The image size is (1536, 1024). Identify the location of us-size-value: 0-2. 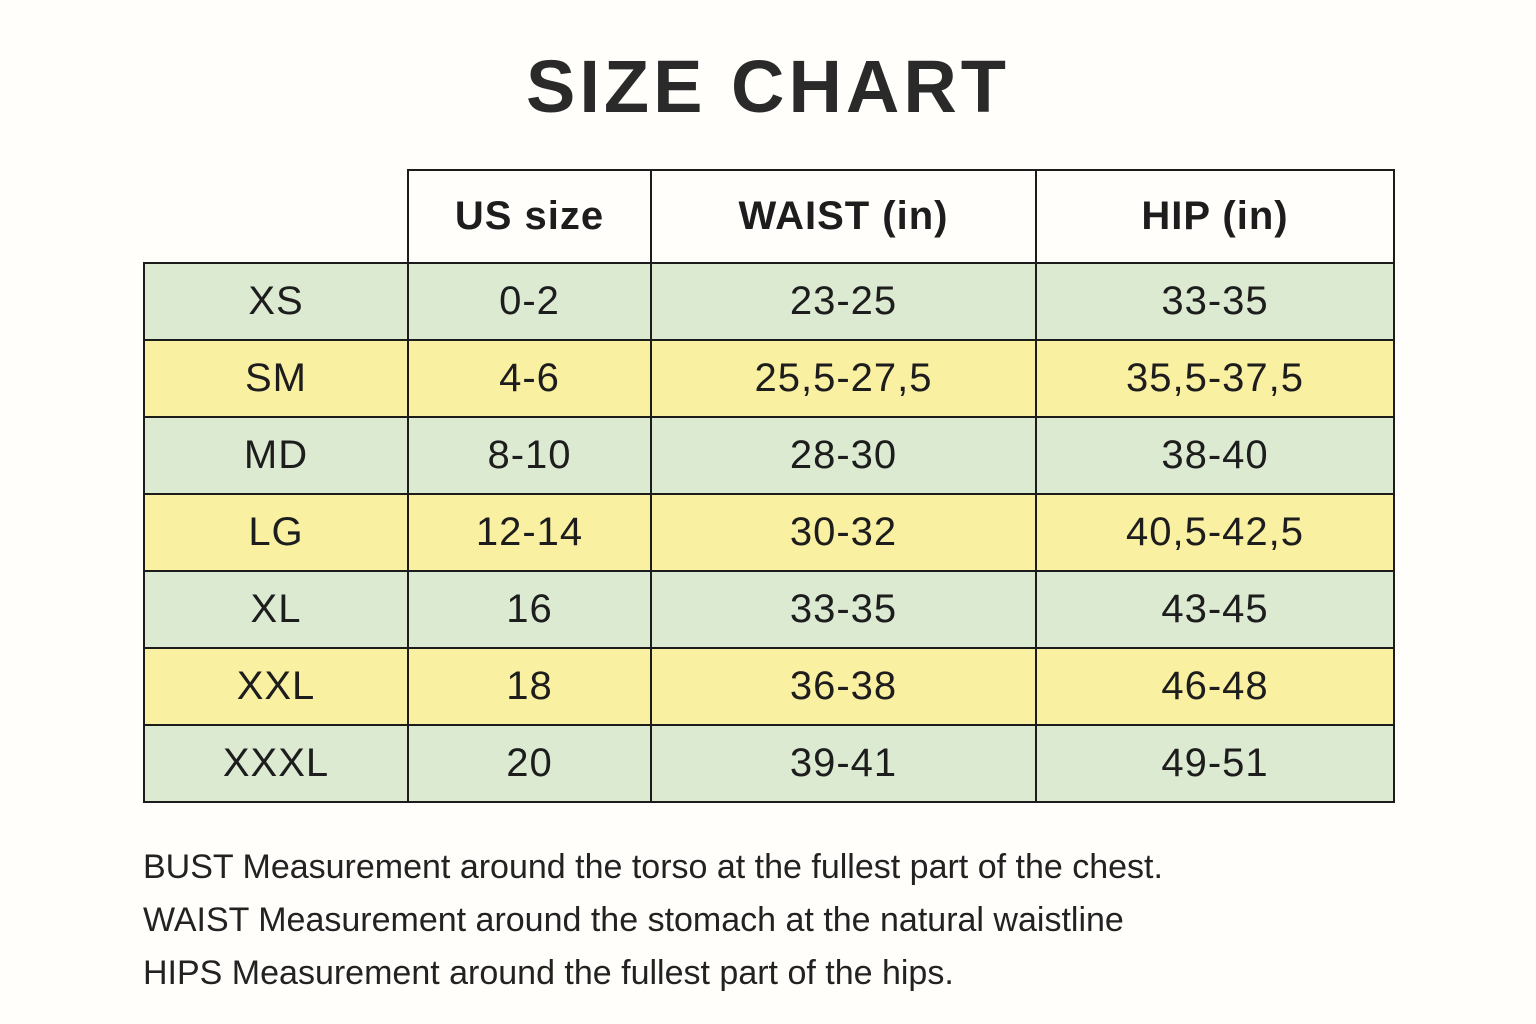
(529, 301).